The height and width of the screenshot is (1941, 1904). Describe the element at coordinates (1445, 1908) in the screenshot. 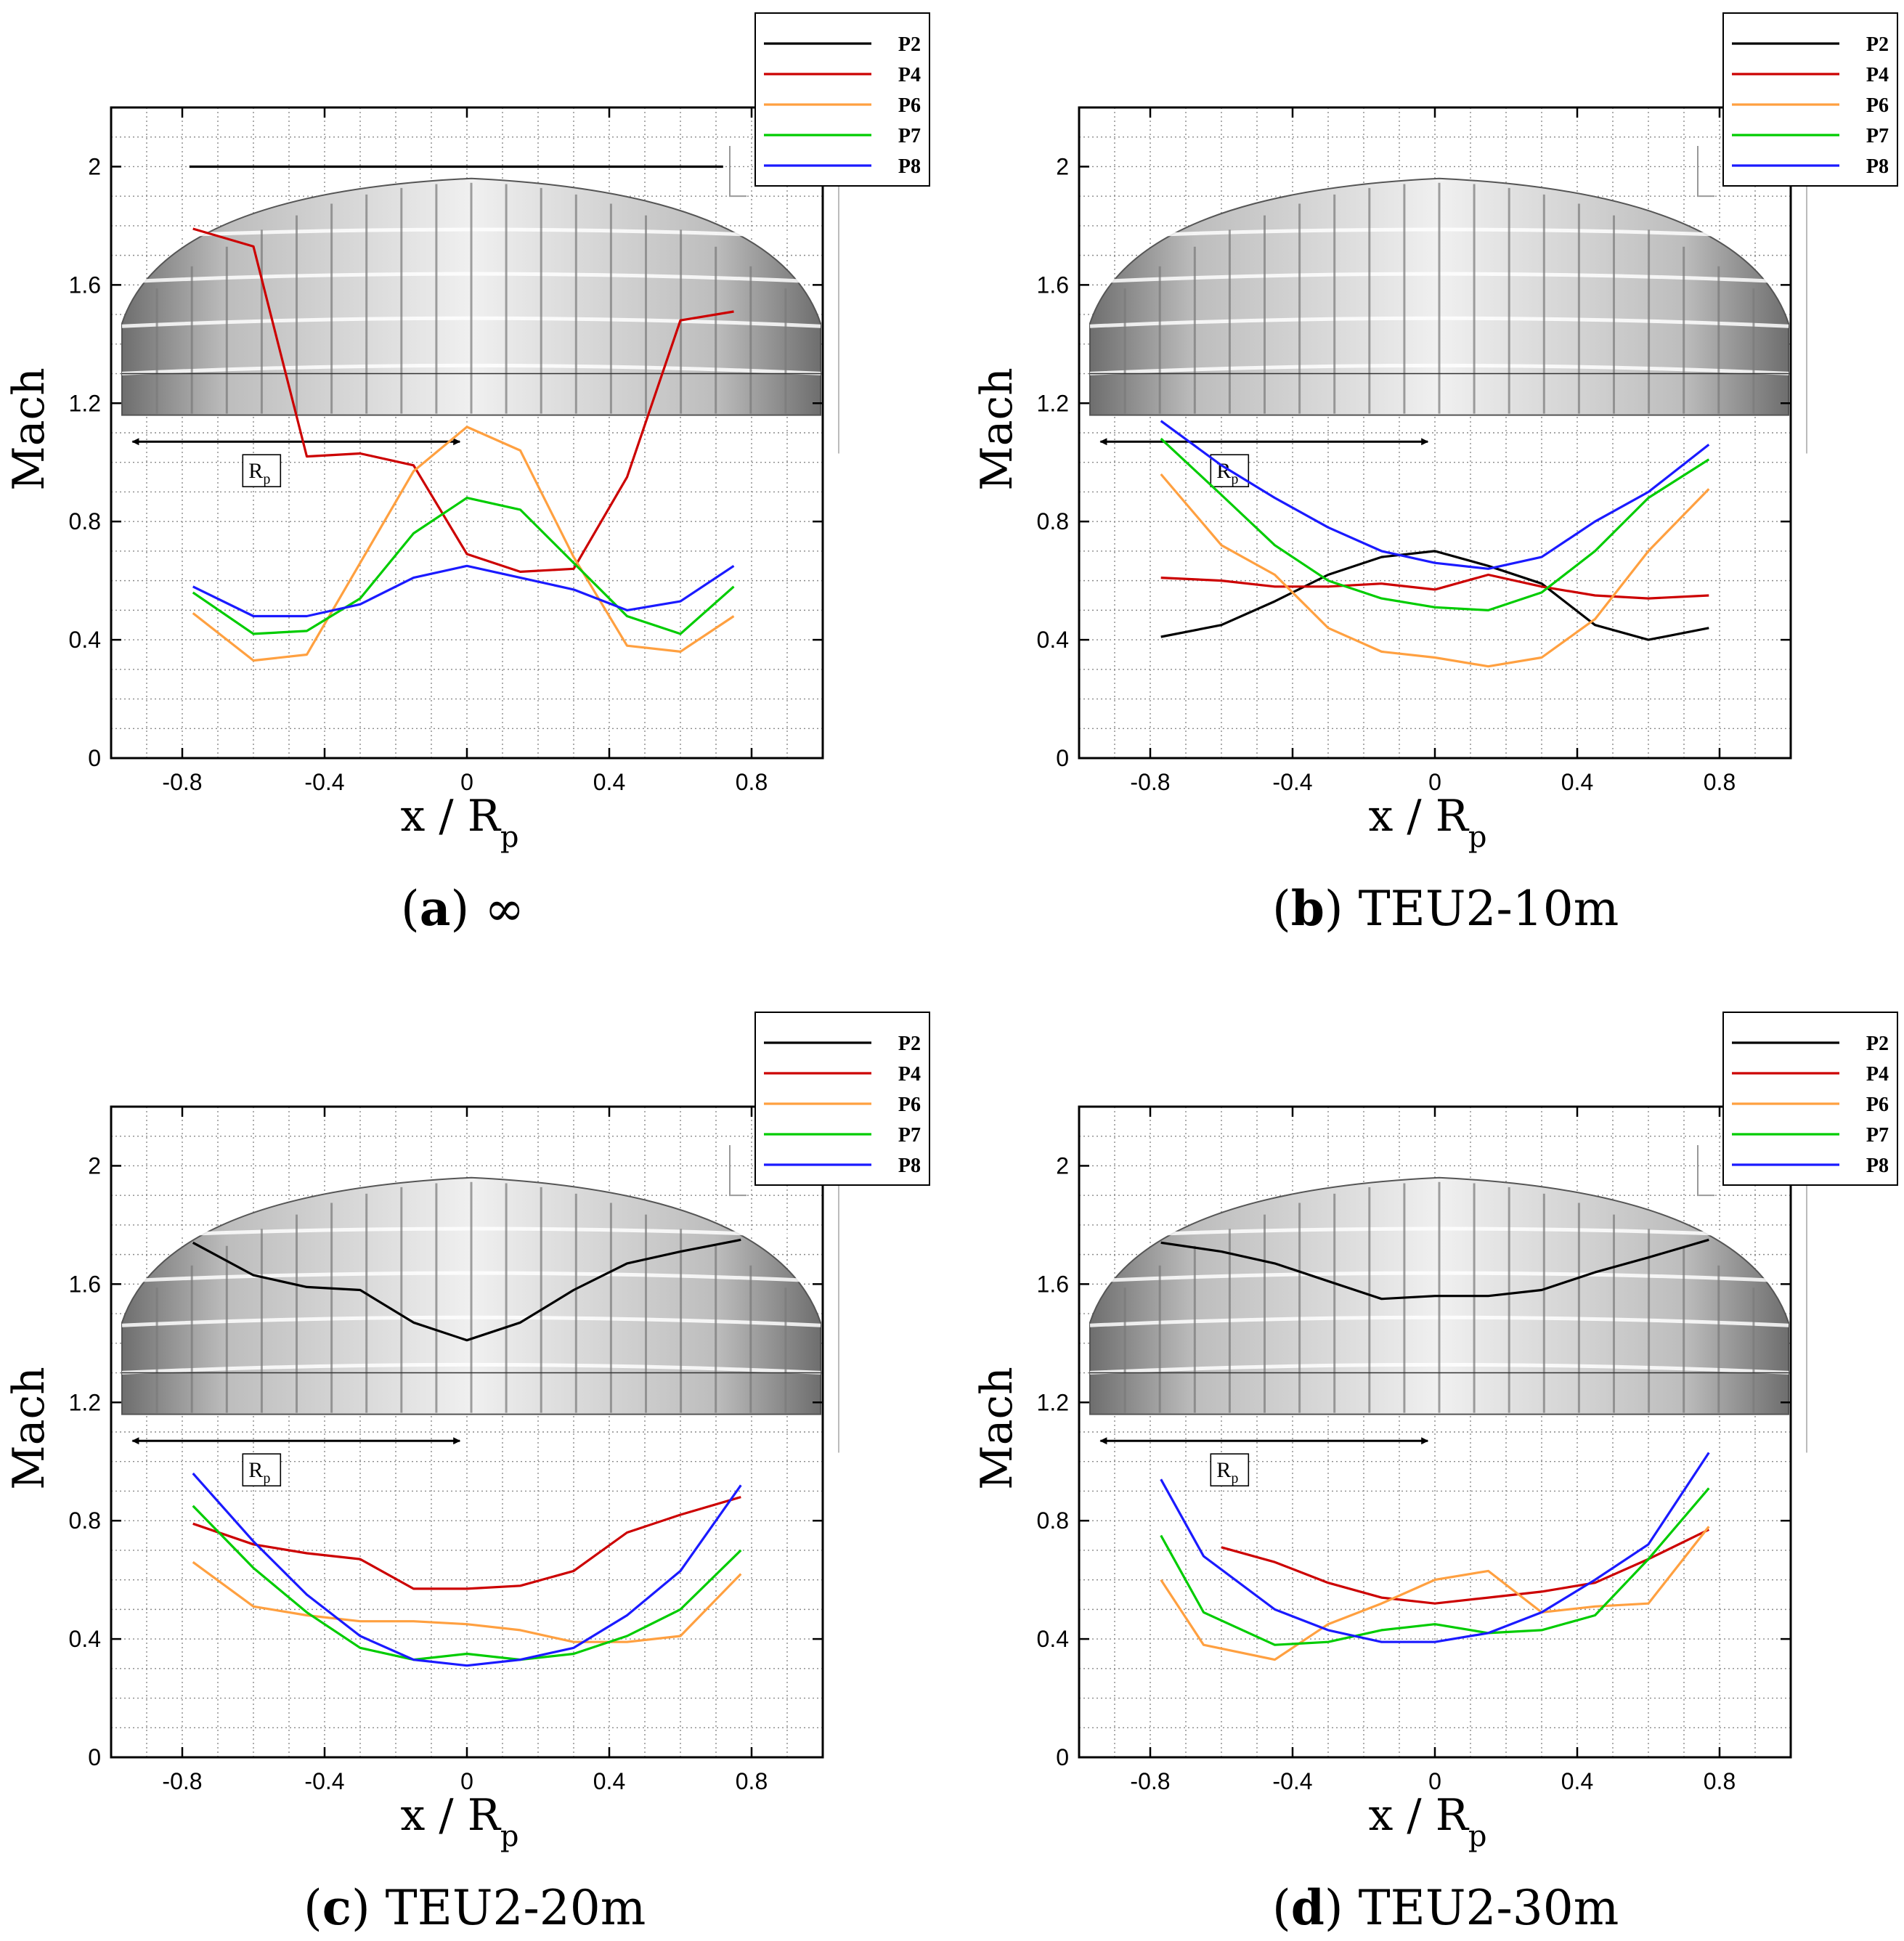

I see `panel-caption-d: (d) TEU2-30m` at that location.